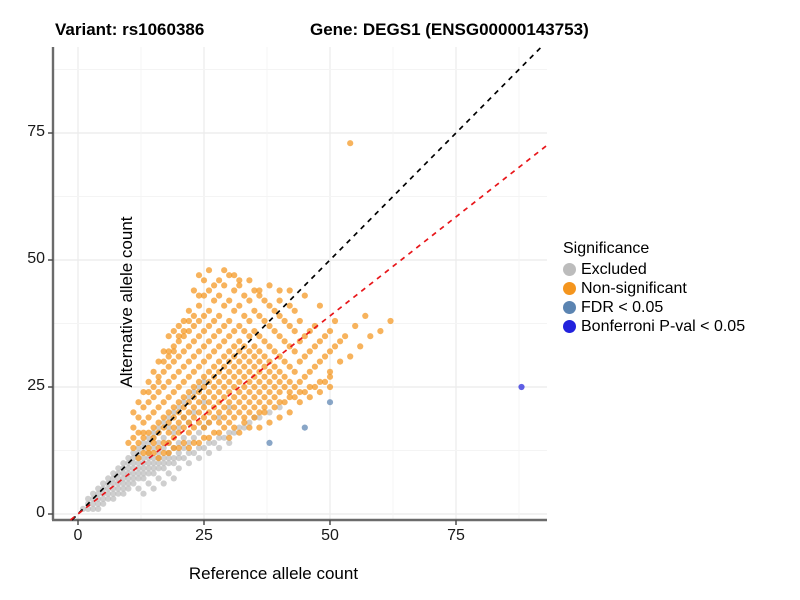 Image resolution: width=800 pixels, height=600 pixels. I want to click on legend-item-fdr-key: FDR < 0.05, so click(680, 307).